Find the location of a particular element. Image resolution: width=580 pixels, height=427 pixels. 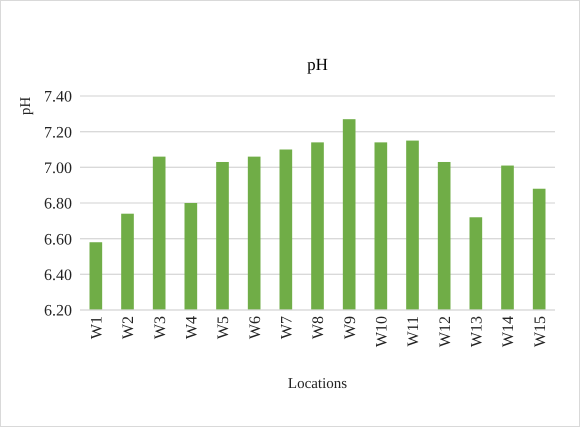

x-tick-label: W3 is located at coordinates (160, 328).